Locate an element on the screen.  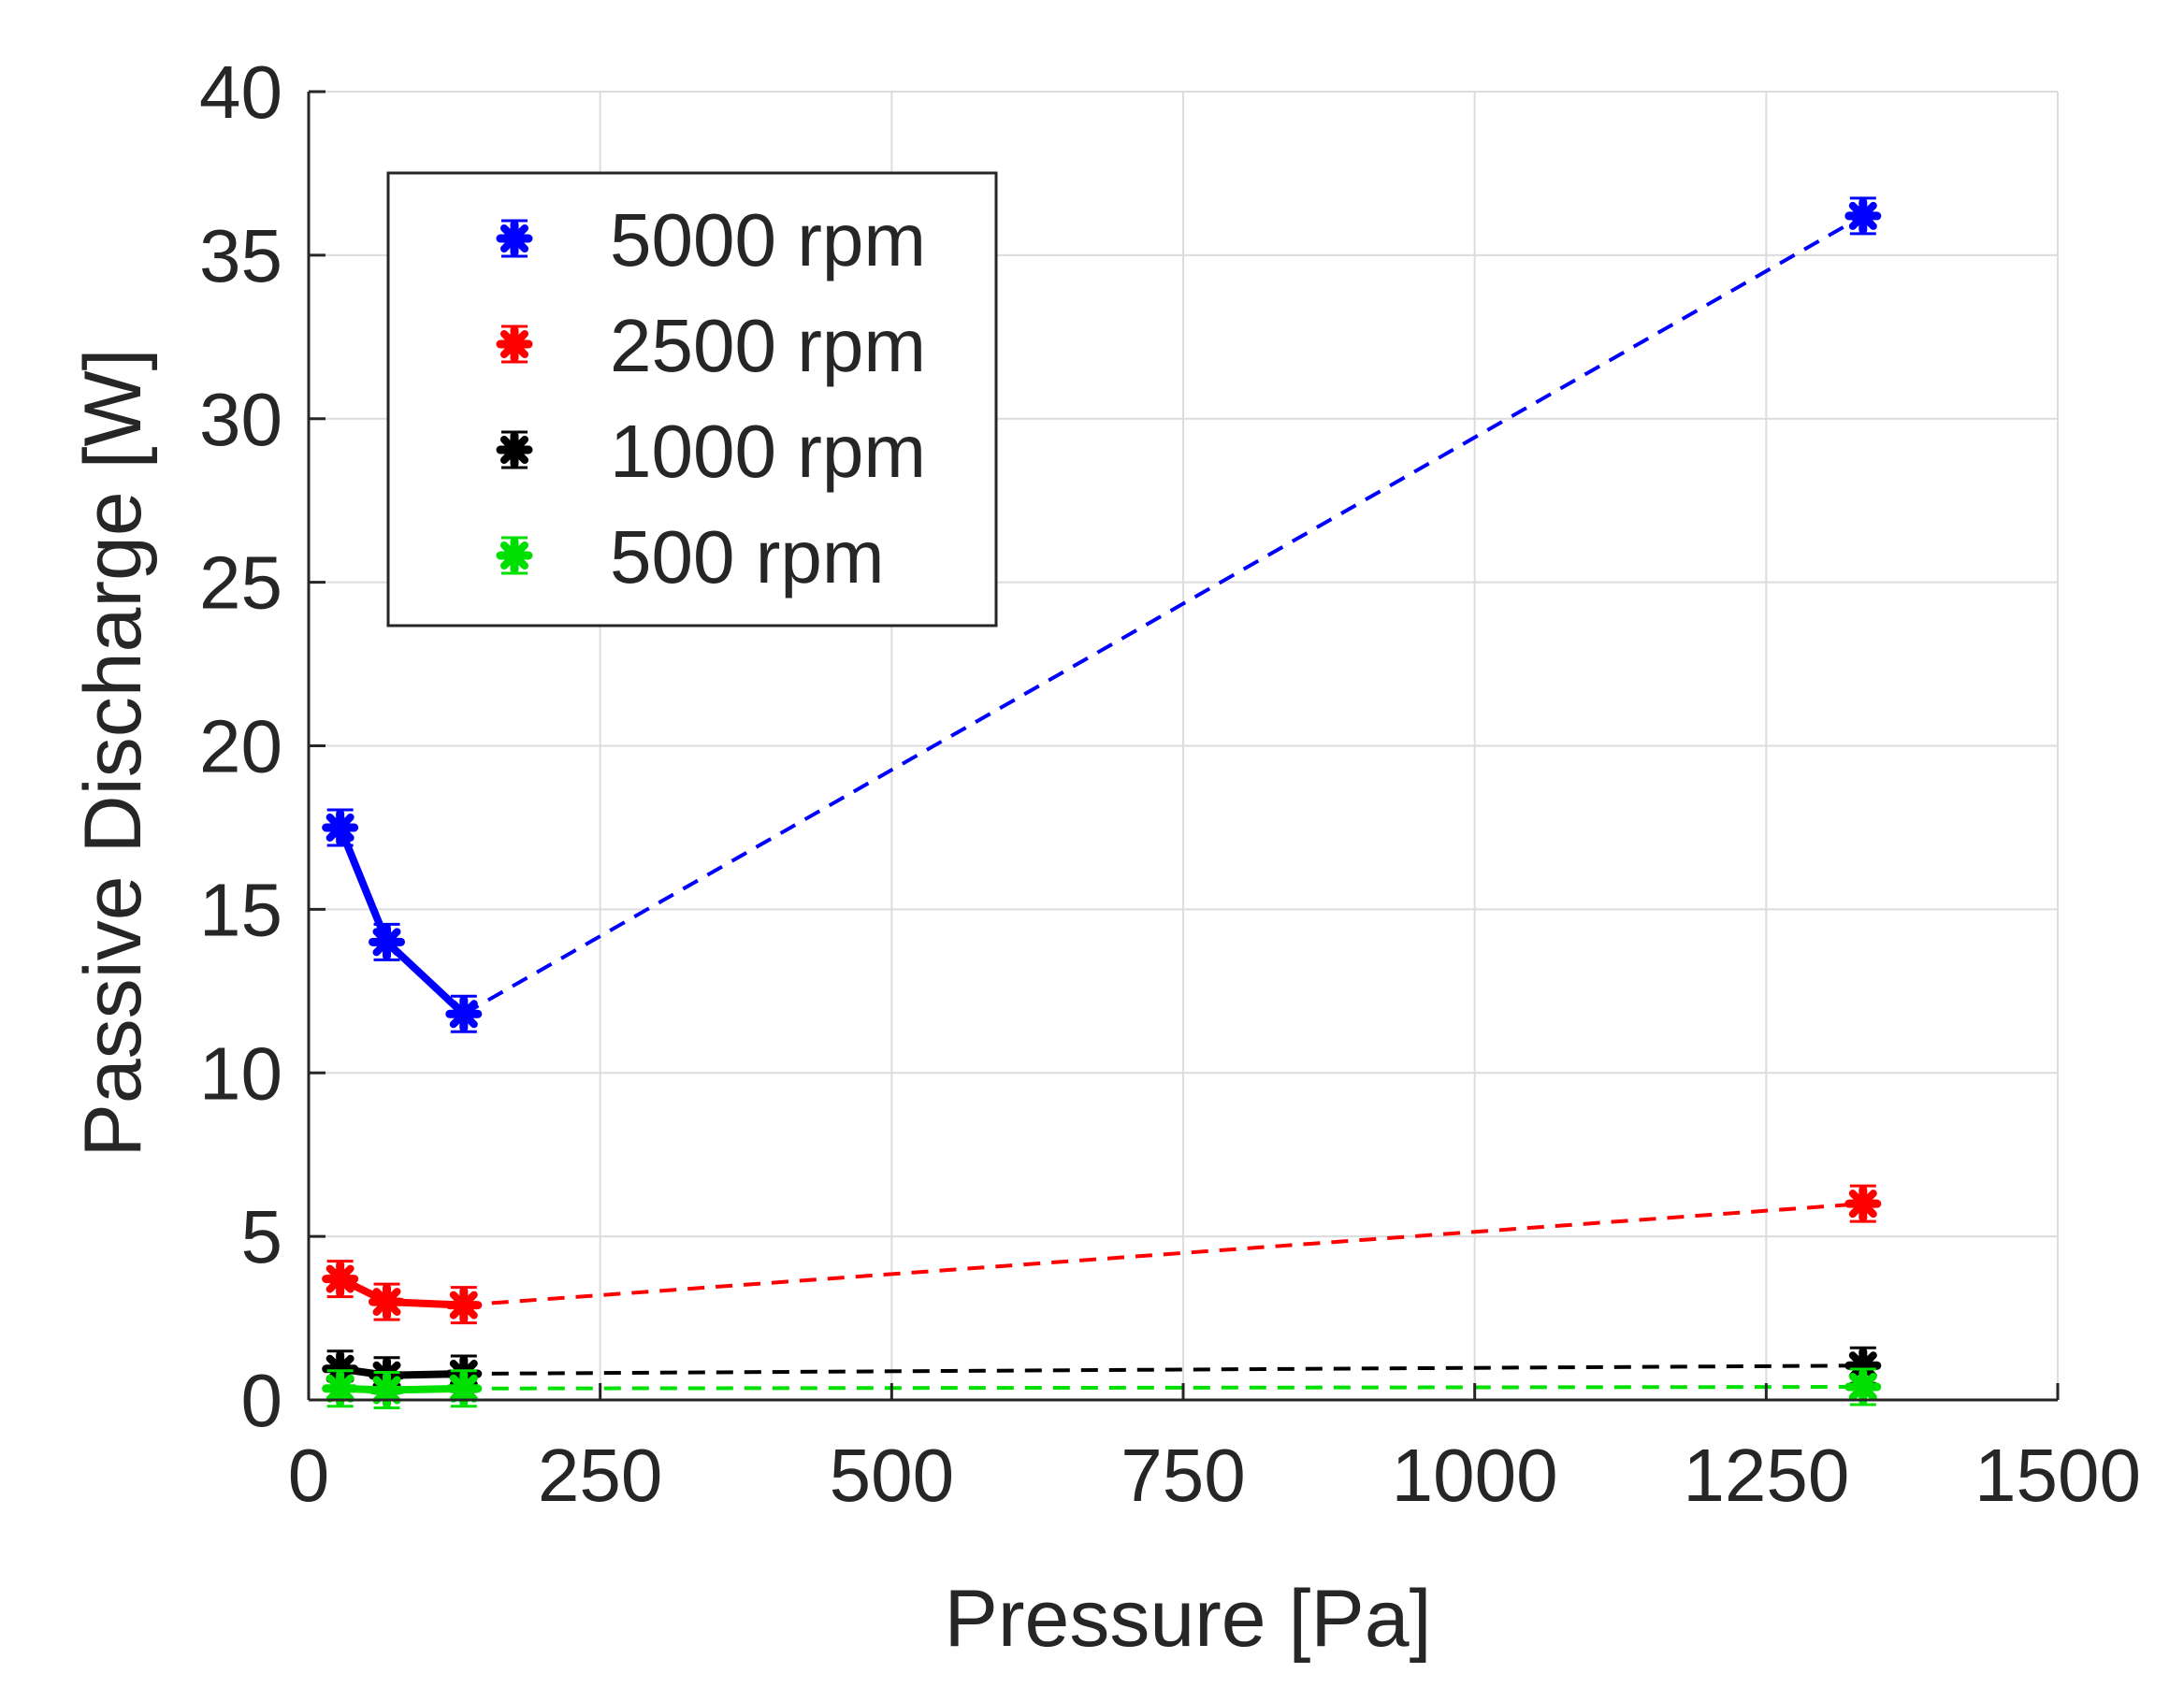
legend-label: 2500 rpm is located at coordinates (768, 346).